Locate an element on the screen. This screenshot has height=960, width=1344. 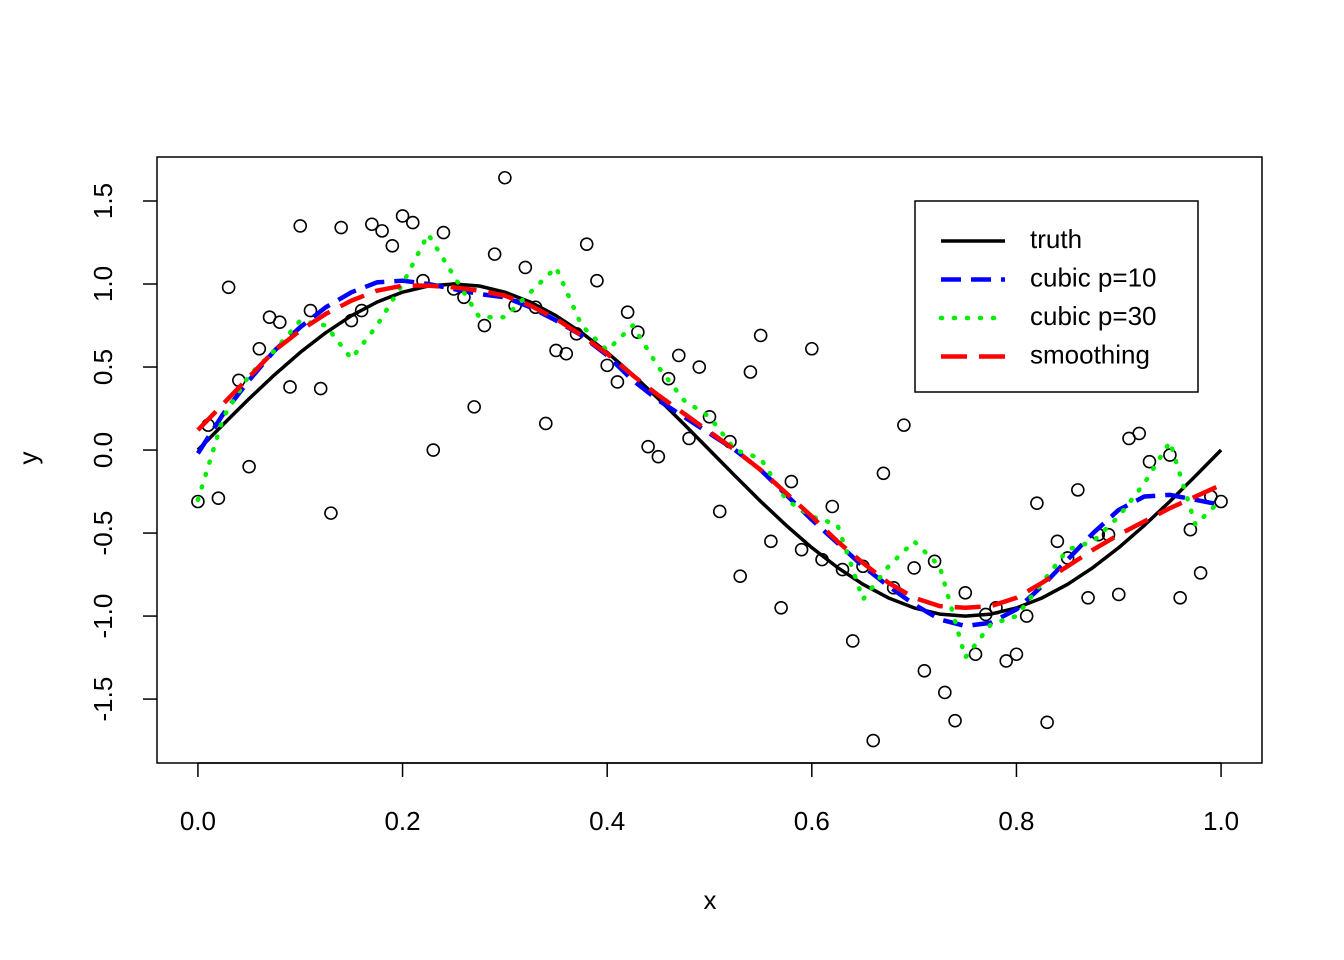
x-tick-label: 0.0 is located at coordinates (198, 821).